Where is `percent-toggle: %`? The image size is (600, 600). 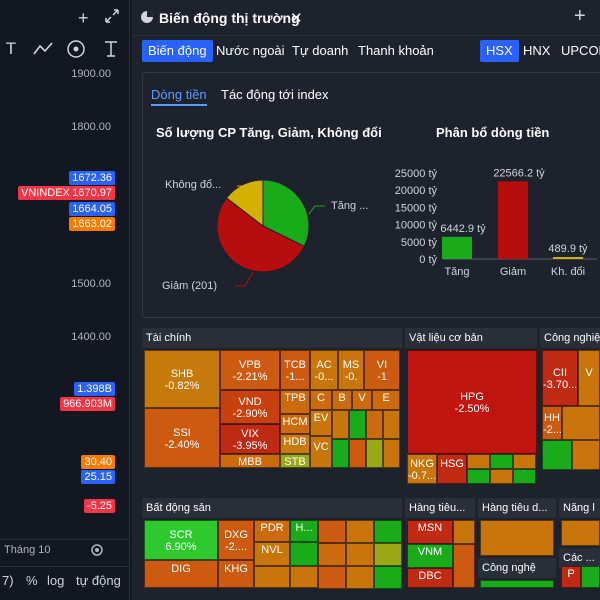
percent-toggle: % is located at coordinates (32, 580).